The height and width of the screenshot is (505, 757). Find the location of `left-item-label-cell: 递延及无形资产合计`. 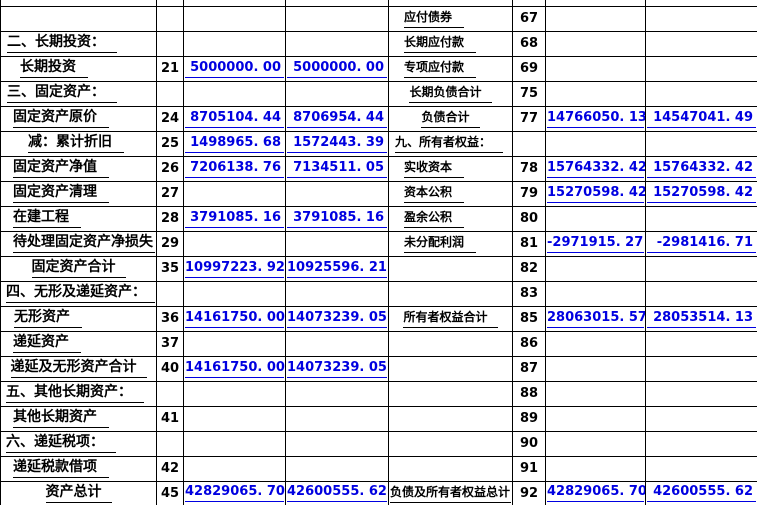

left-item-label-cell: 递延及无形资产合计 is located at coordinates (78, 368).